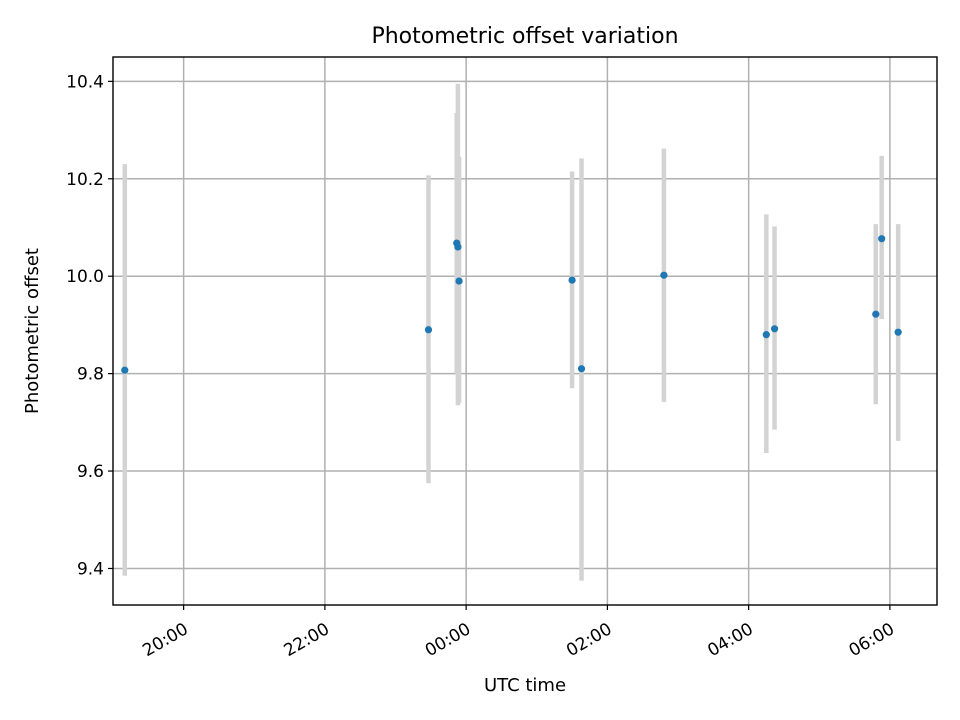  Describe the element at coordinates (518, 633) in the screenshot. I see `x-axis-ticks: 20:00 22:00 00:00 02:00 04:00 06:00` at that location.